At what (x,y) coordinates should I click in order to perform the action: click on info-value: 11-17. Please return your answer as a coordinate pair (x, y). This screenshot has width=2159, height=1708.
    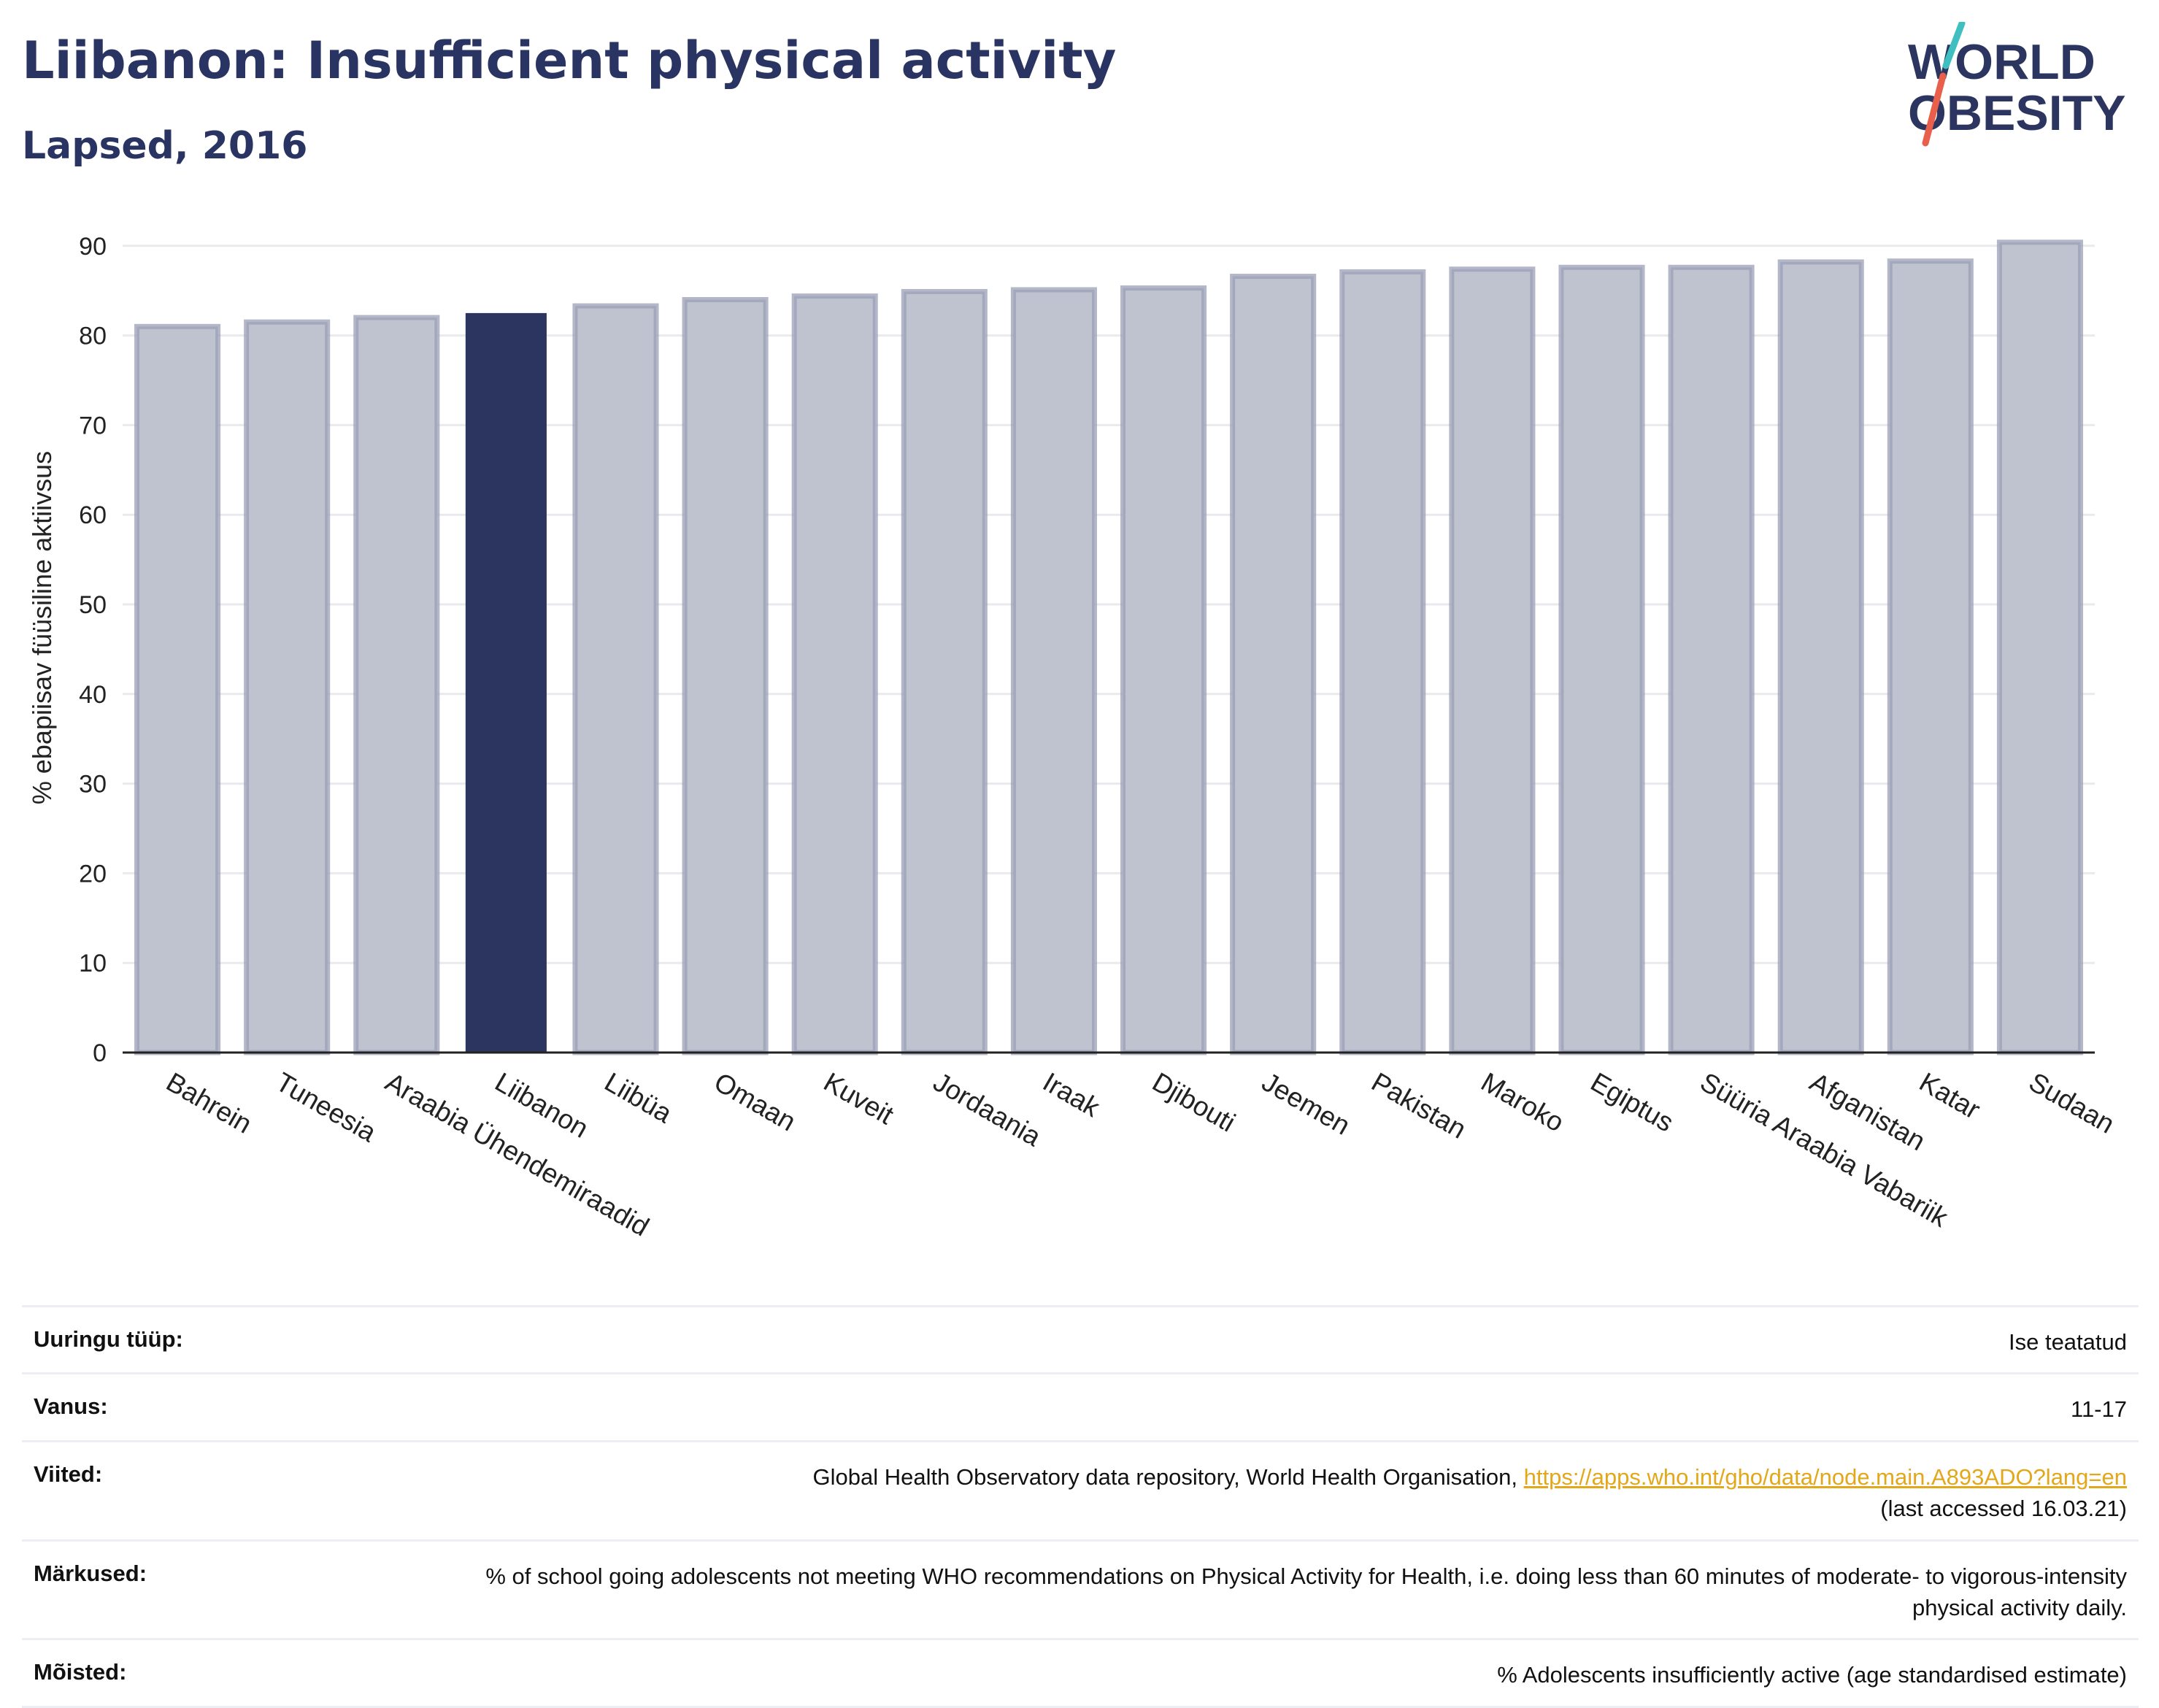
    Looking at the image, I should click on (2099, 1409).